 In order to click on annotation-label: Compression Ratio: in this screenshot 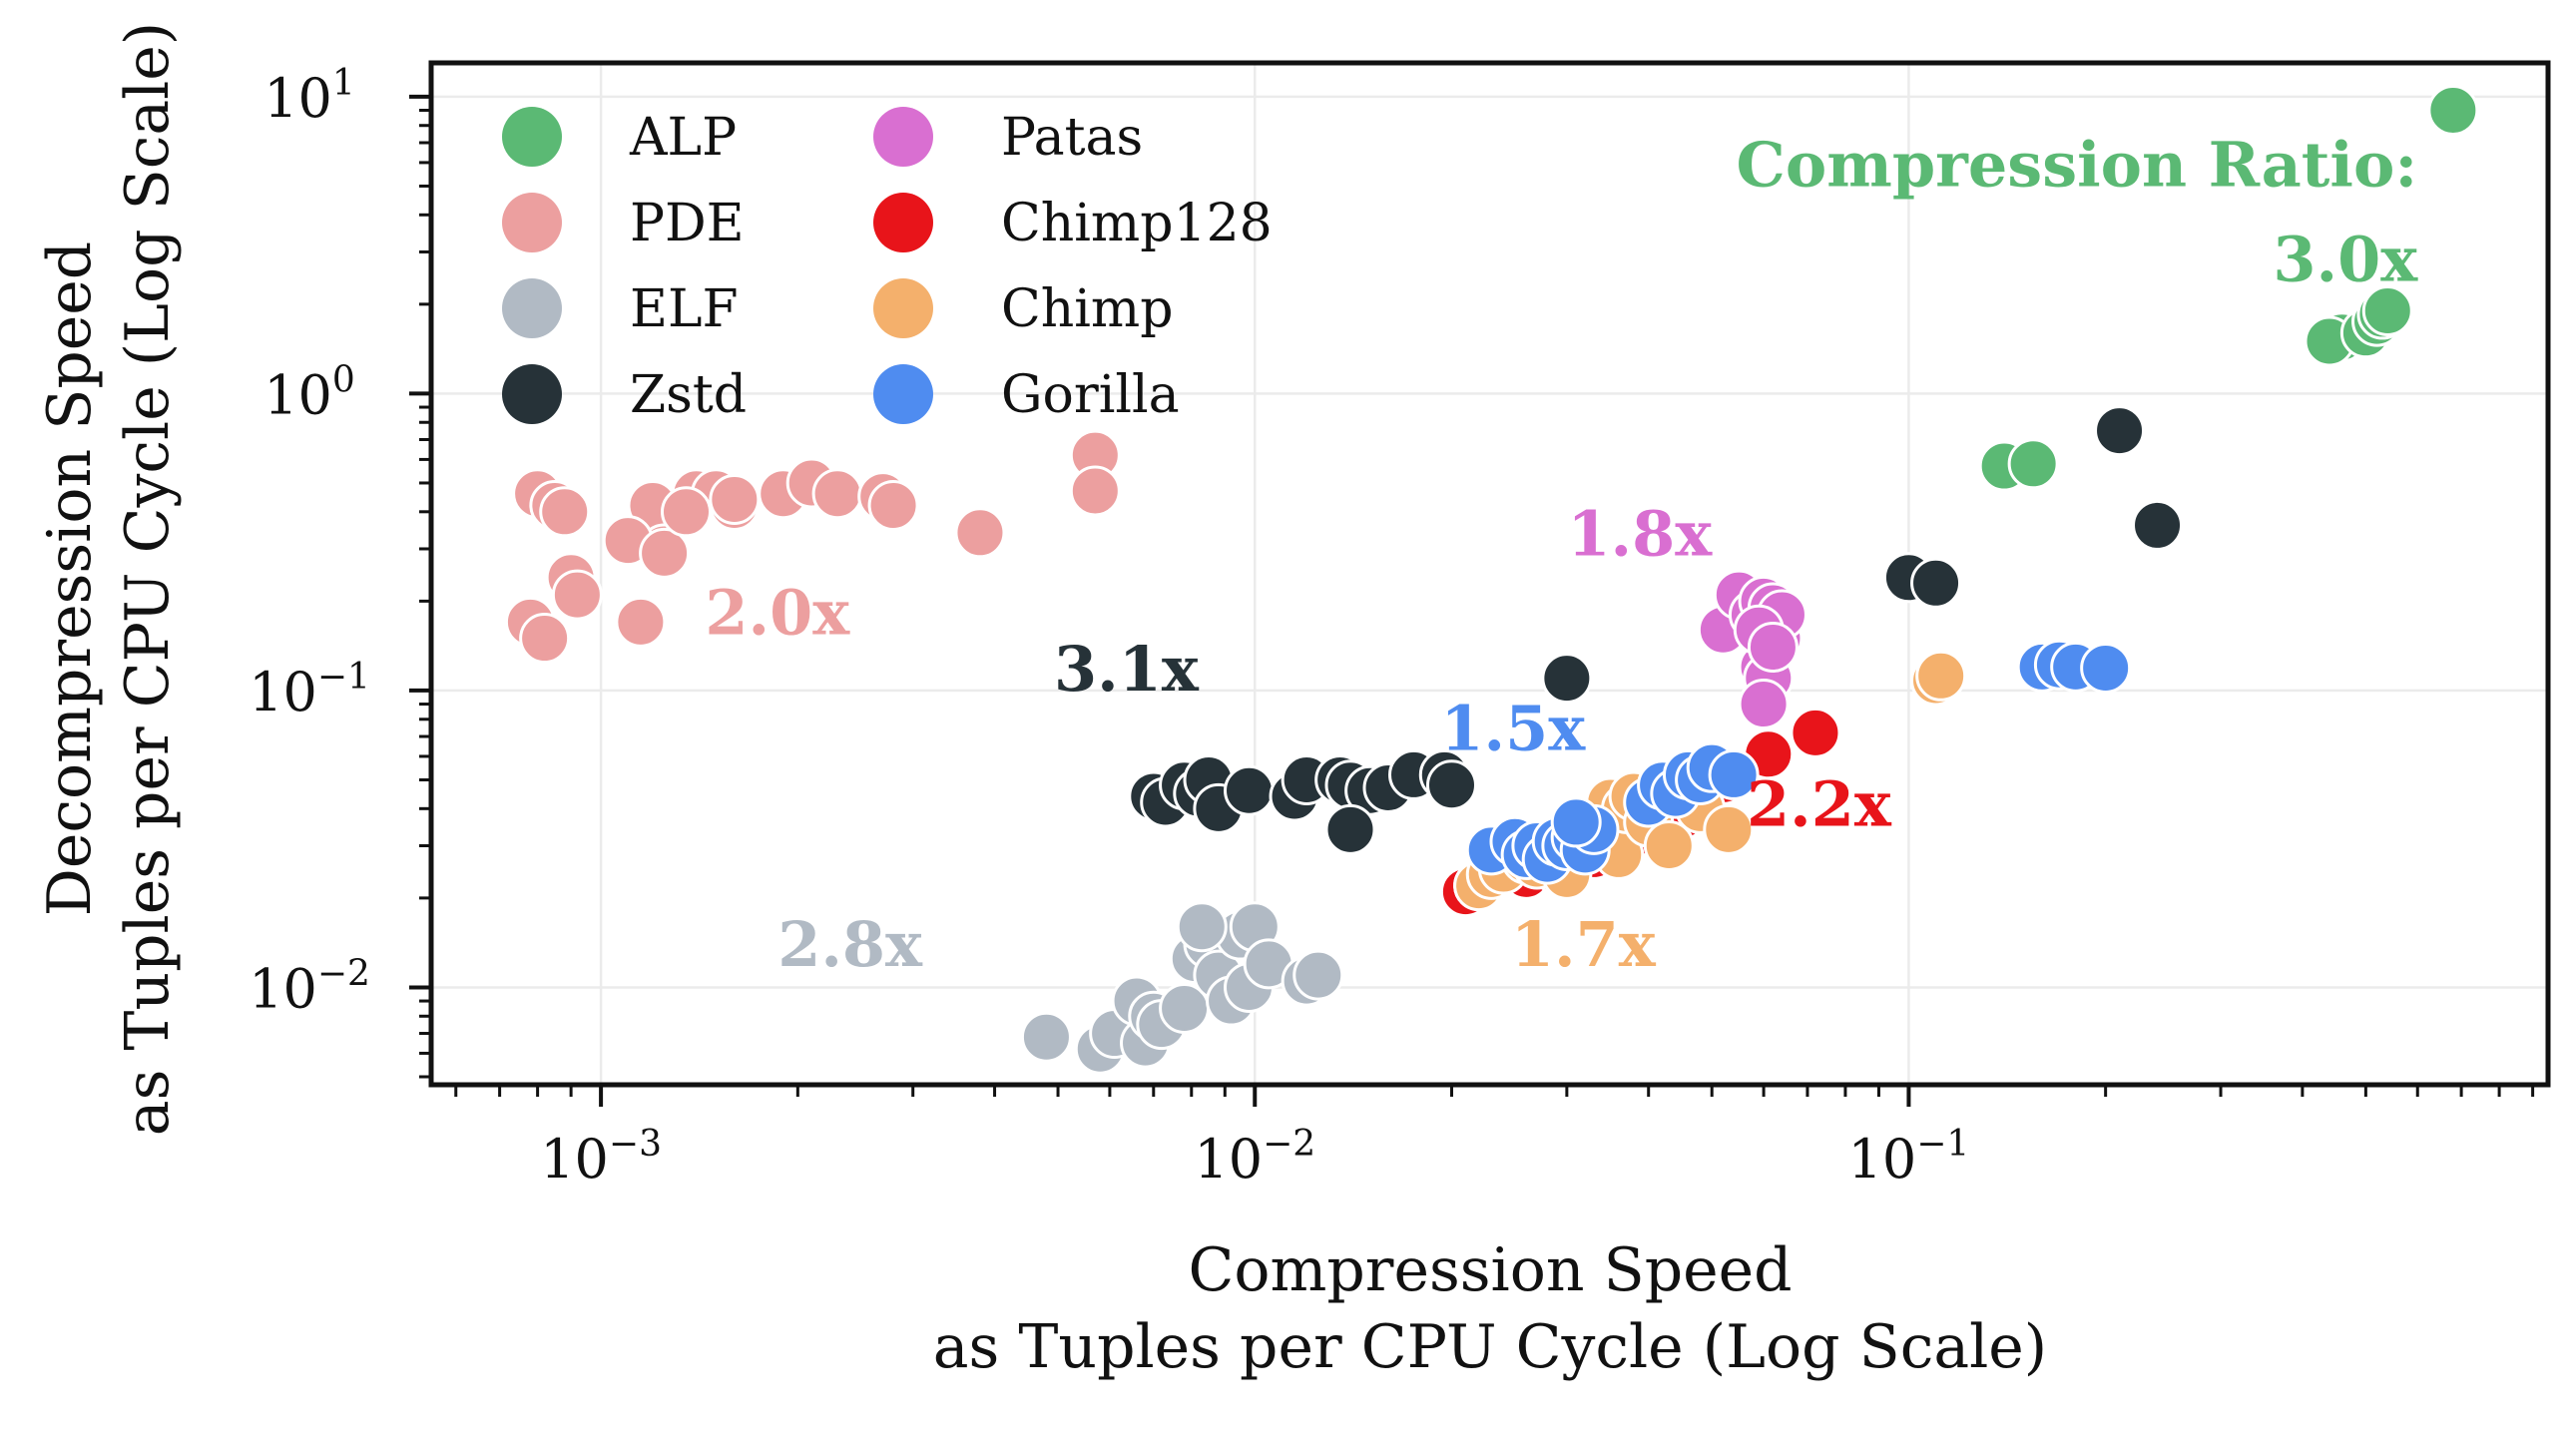, I will do `click(2078, 164)`.